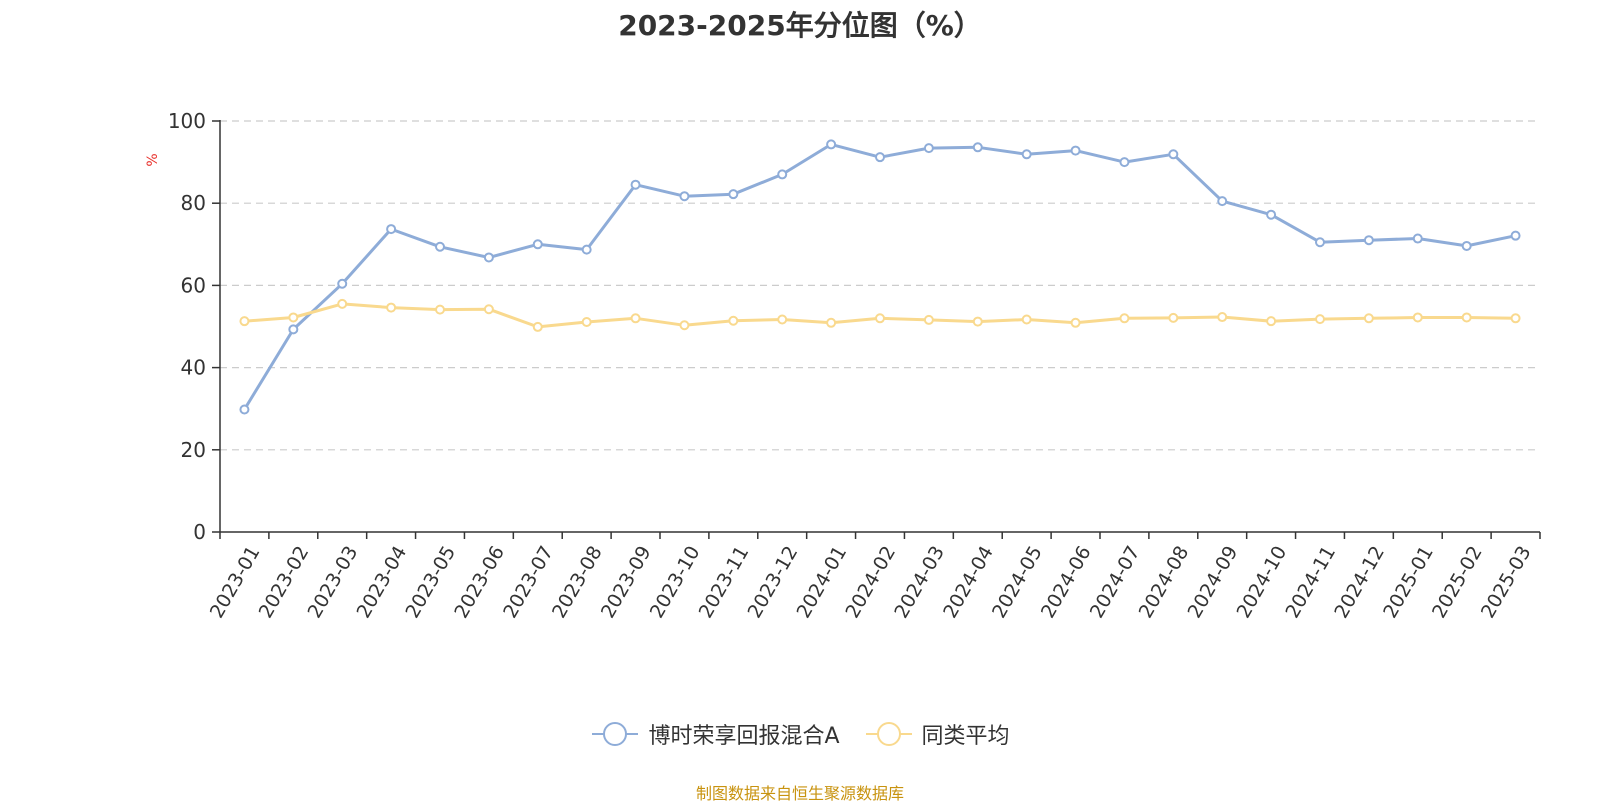  Describe the element at coordinates (799, 793) in the screenshot. I see `source-note: 制图数据来自恒生聚源数据库` at that location.